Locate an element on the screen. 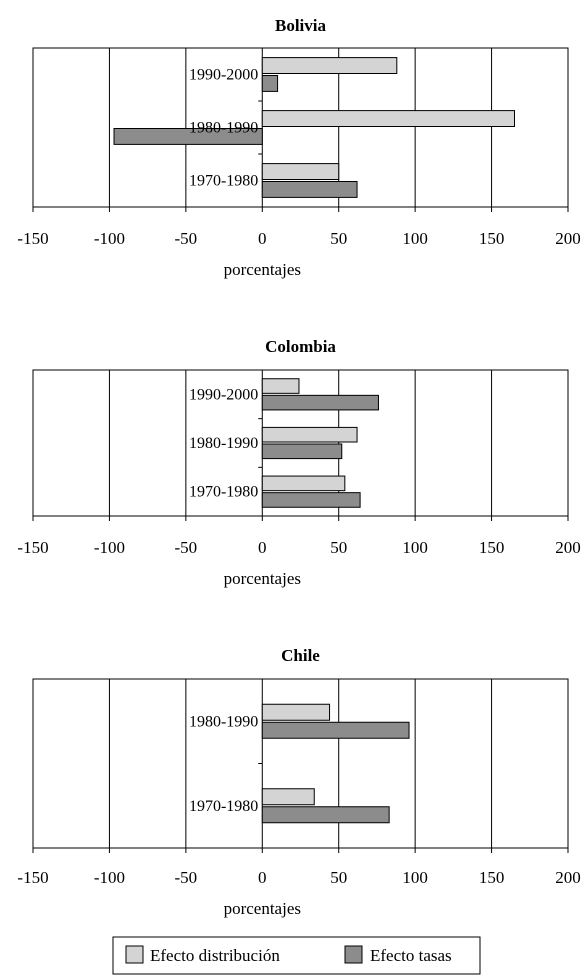  legend-box is located at coordinates (296, 955).